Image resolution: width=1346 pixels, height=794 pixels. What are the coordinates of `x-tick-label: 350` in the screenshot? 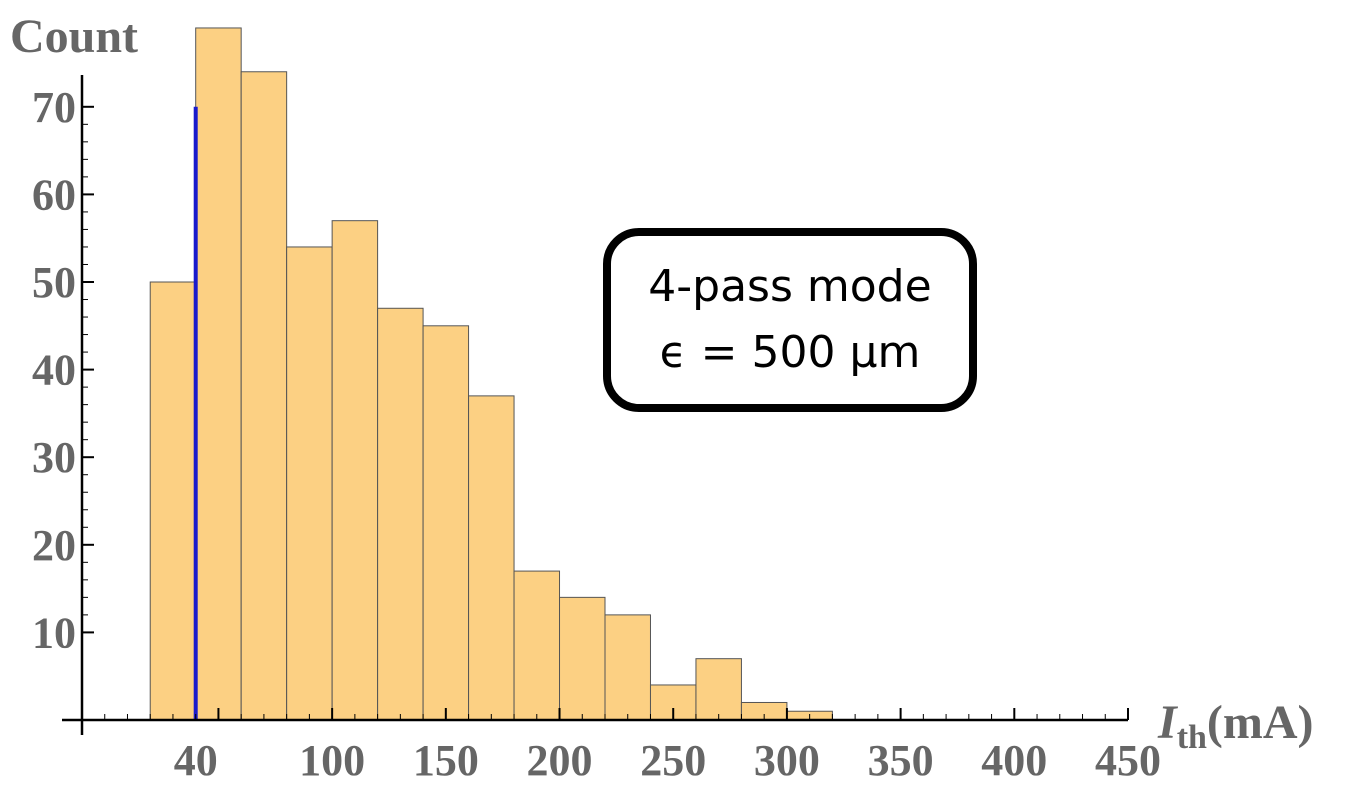 It's located at (901, 760).